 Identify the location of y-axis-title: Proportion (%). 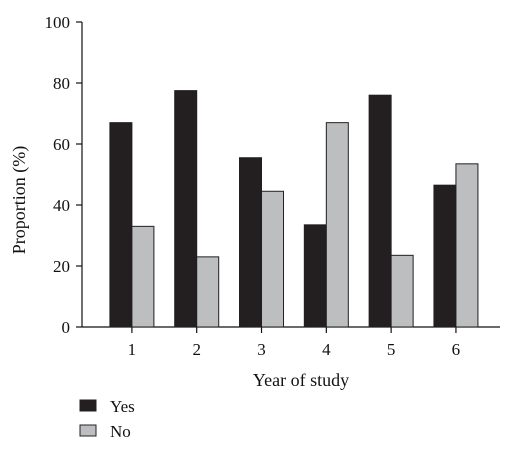
(19, 200).